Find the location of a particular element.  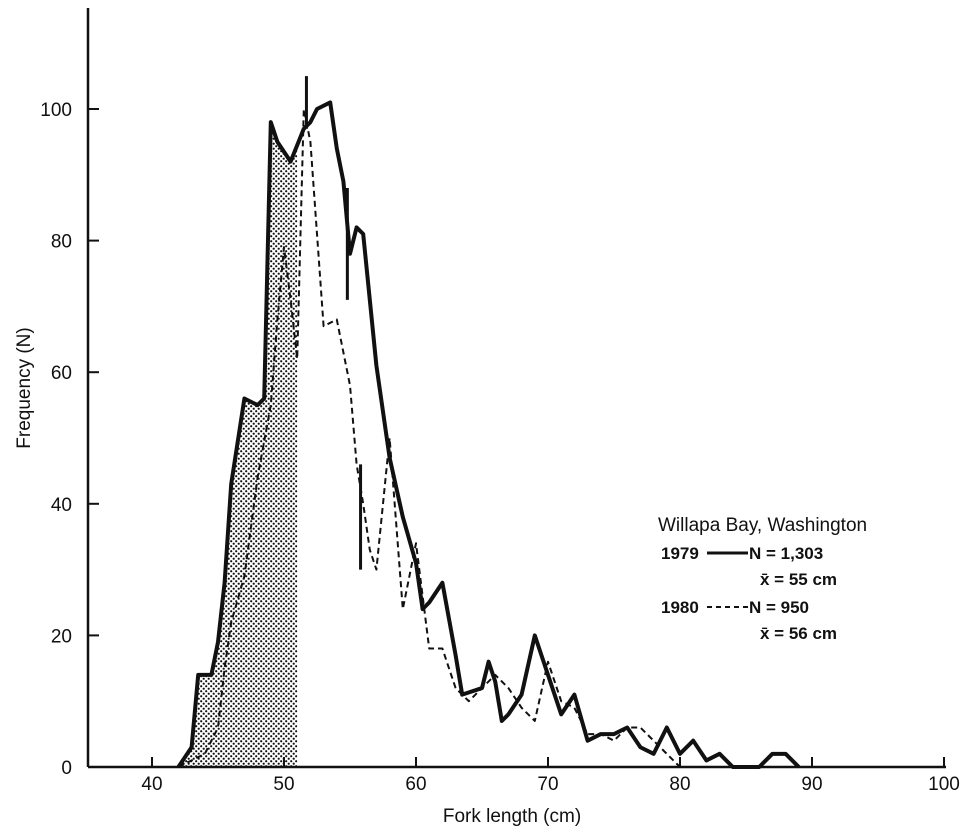

x-tick-label-80: 80 is located at coordinates (679, 784).